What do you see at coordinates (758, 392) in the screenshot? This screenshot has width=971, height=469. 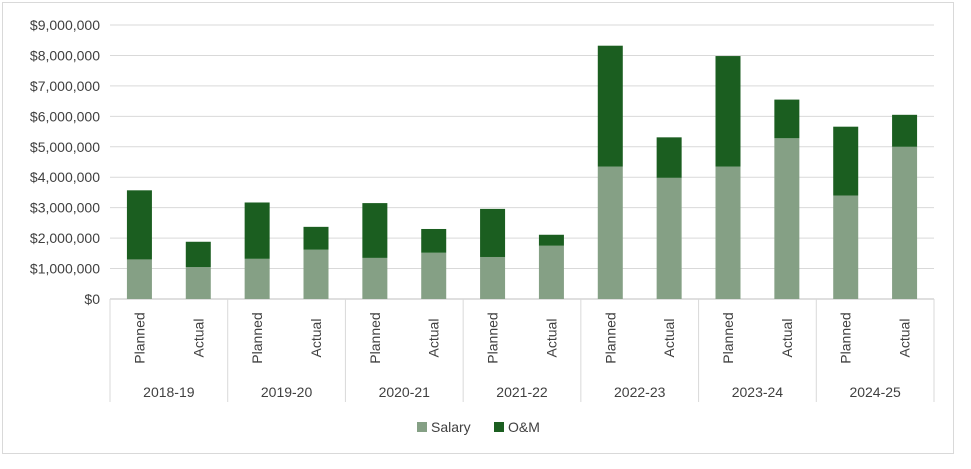 I see `x-group-label: 2023-24` at bounding box center [758, 392].